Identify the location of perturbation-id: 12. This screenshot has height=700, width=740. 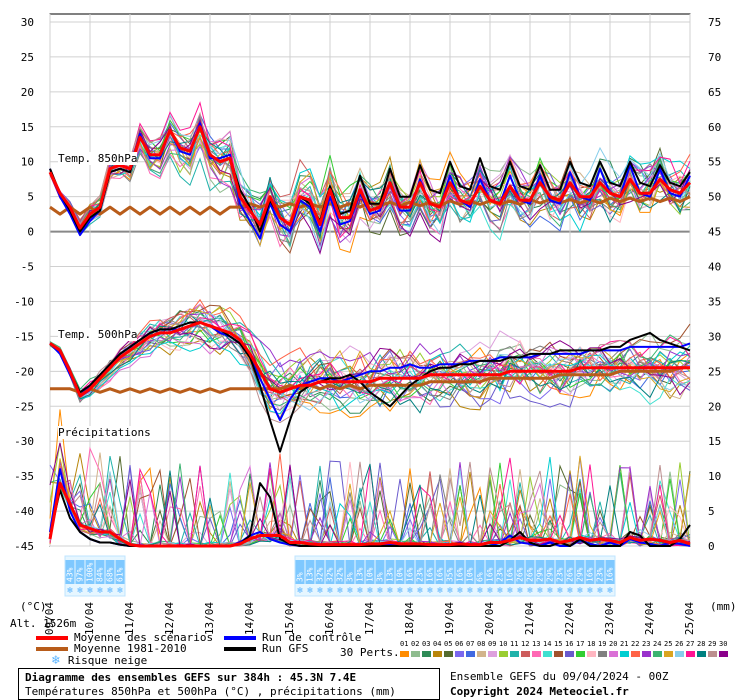
(525, 644).